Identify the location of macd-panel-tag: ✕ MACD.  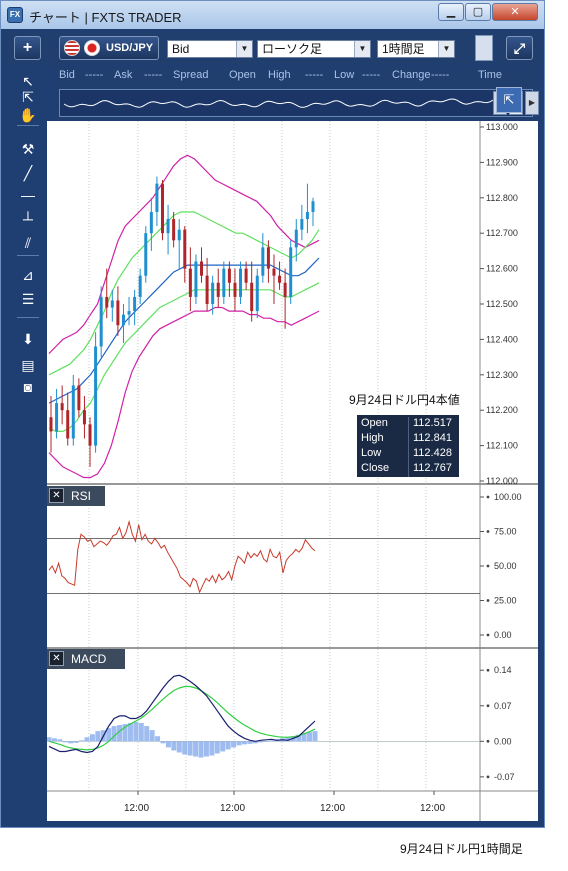
(86, 659).